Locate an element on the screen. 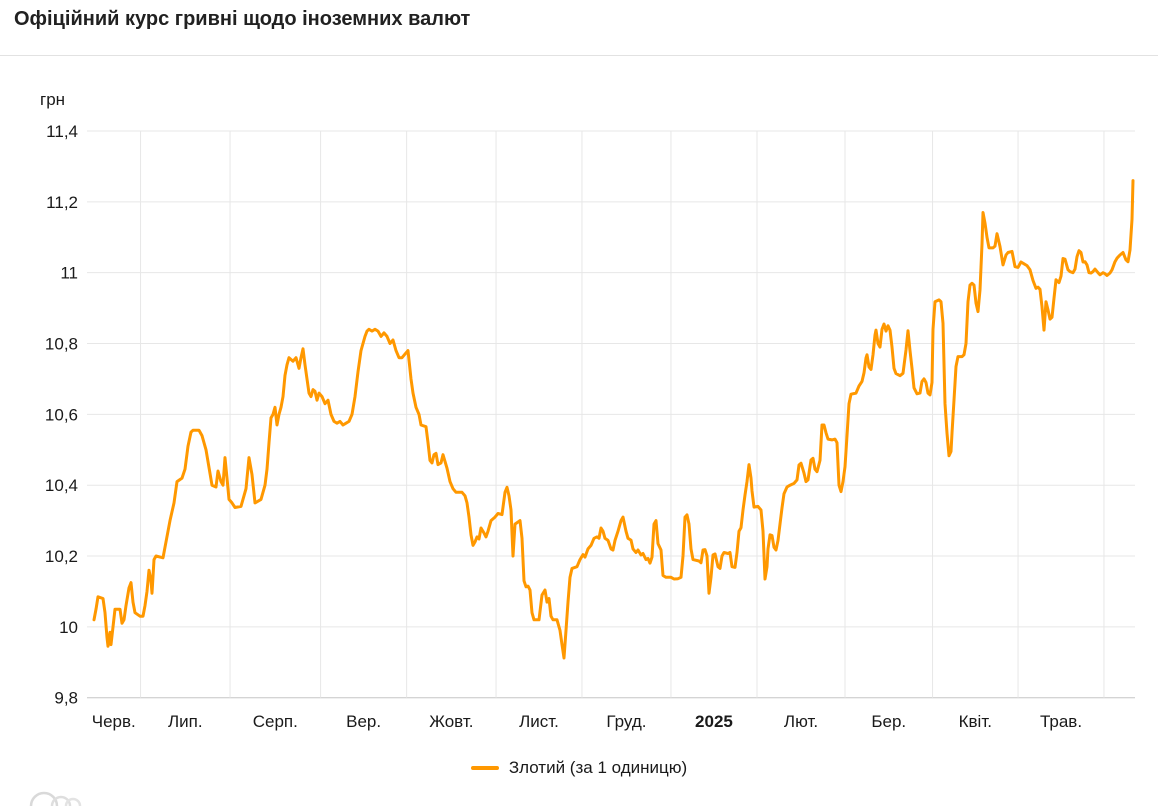  y-tick-label: 10,8 is located at coordinates (61, 344).